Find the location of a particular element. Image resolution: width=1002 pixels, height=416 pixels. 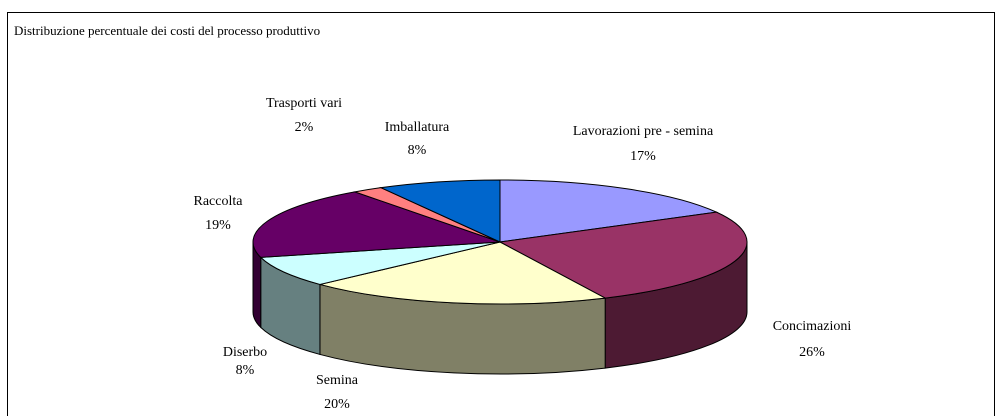

slice-label: Imballatura is located at coordinates (417, 127).